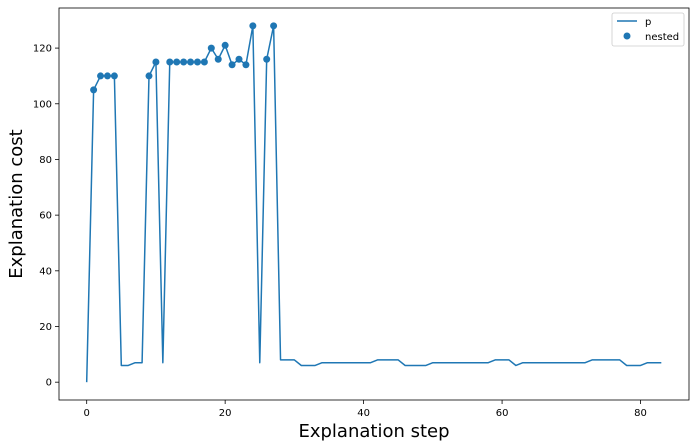  I want to click on x-axis-label: Explanation step, so click(373, 431).